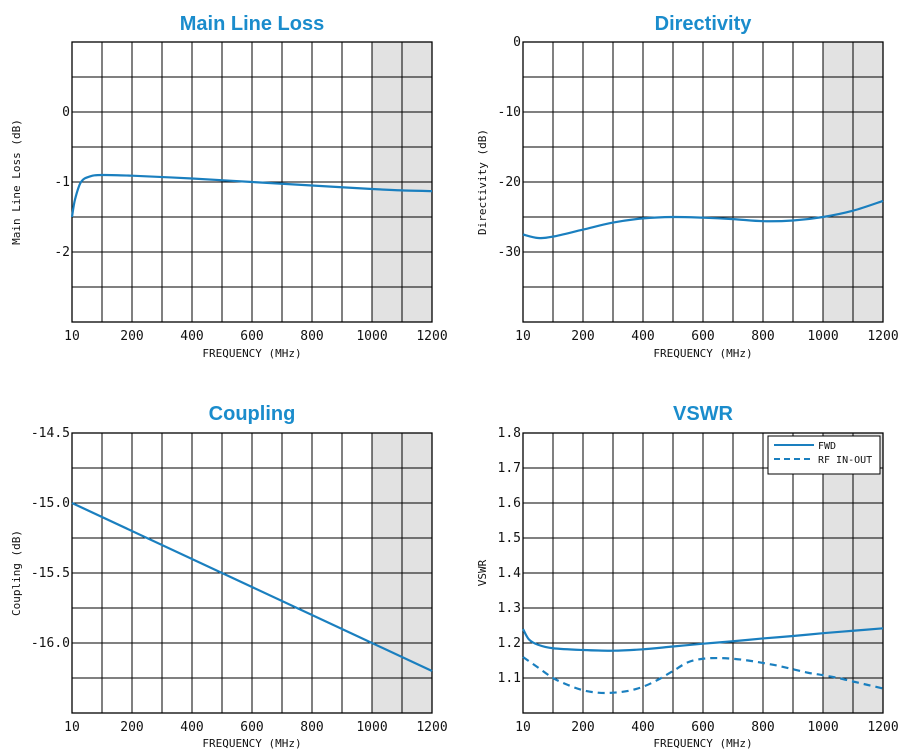 This screenshot has width=898, height=752. Describe the element at coordinates (509, 182) in the screenshot. I see `directivity-y-tick-label: -20` at that location.